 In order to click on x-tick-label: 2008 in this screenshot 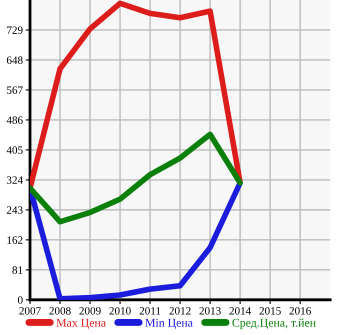, I will do `click(60, 311)`.